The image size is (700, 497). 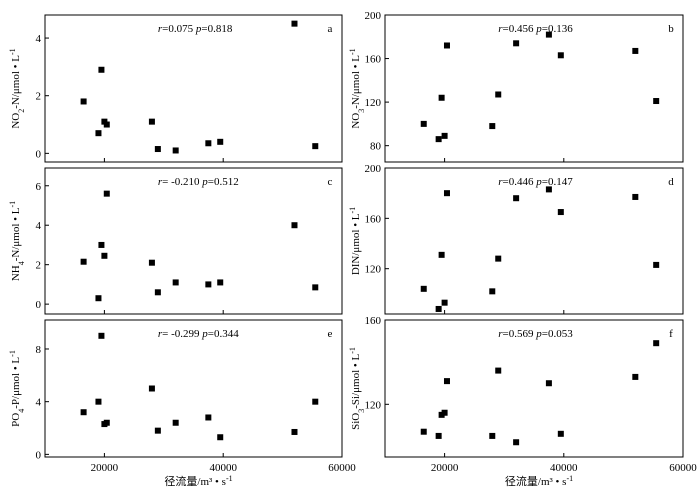 What do you see at coordinates (330, 29) in the screenshot?
I see `panel-letter: a` at bounding box center [330, 29].